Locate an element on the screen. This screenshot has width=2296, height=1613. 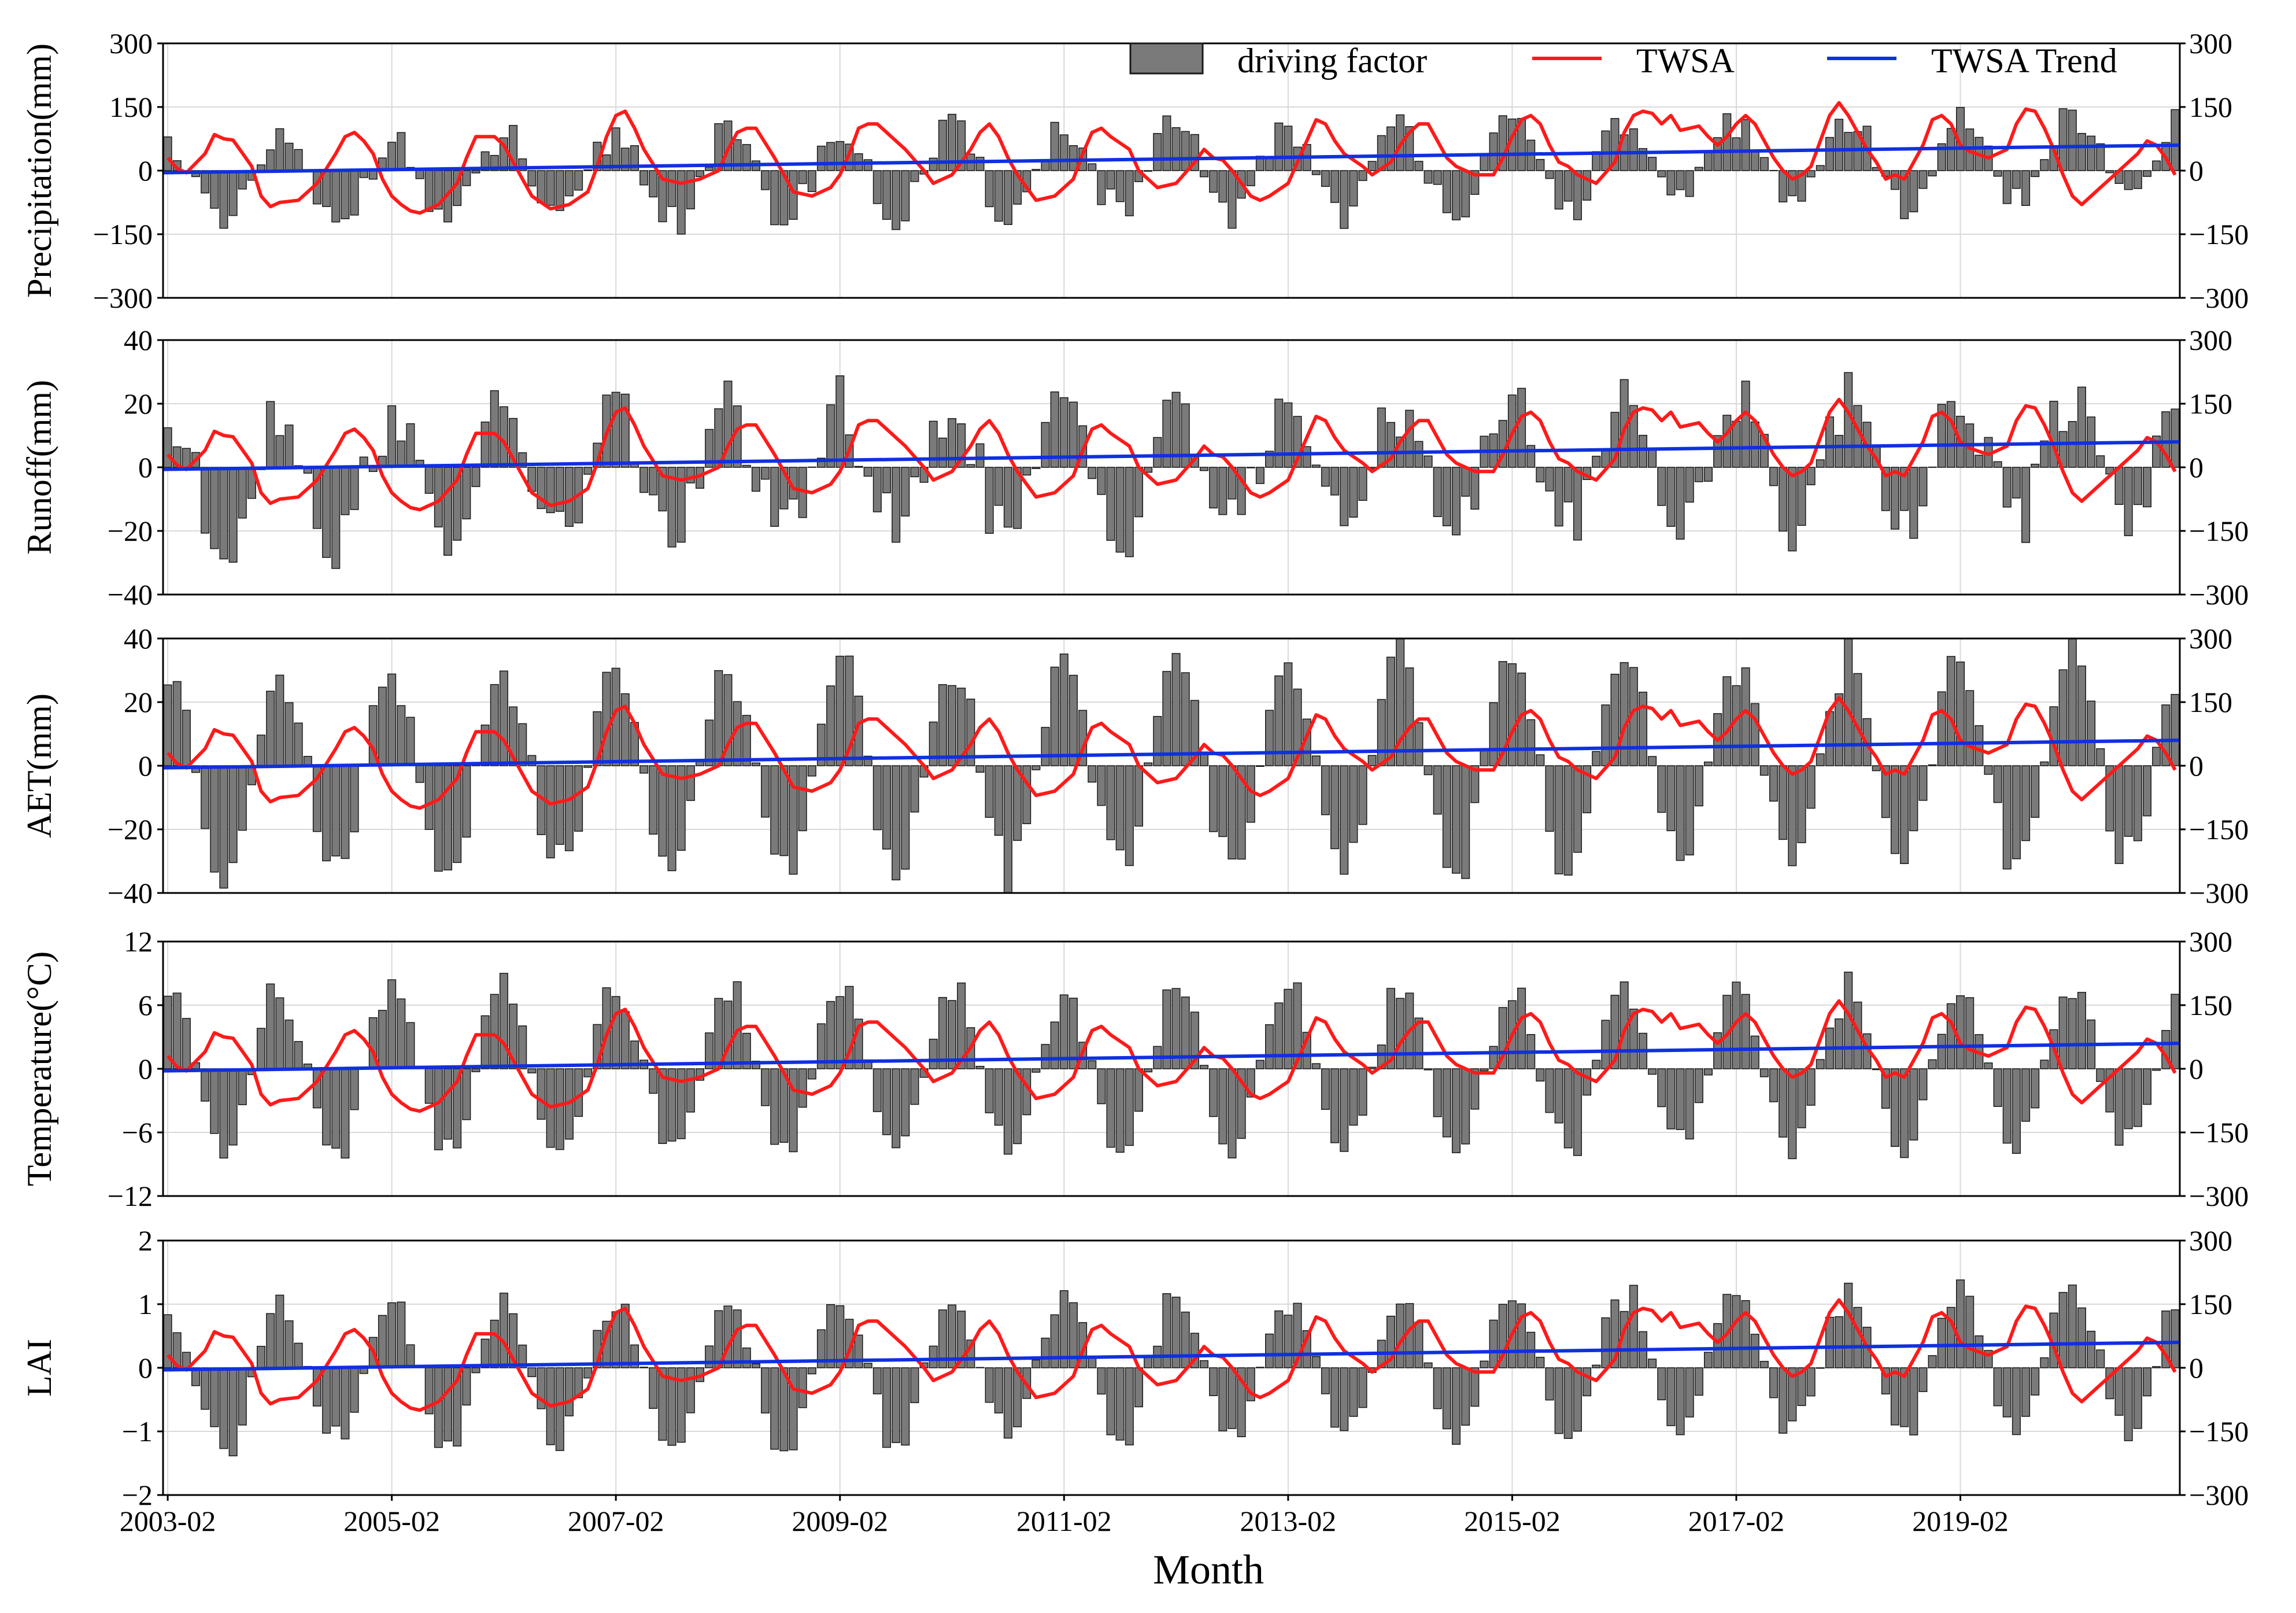
legend: driving factor TWSA TWSA Trend is located at coordinates (1623, 61).